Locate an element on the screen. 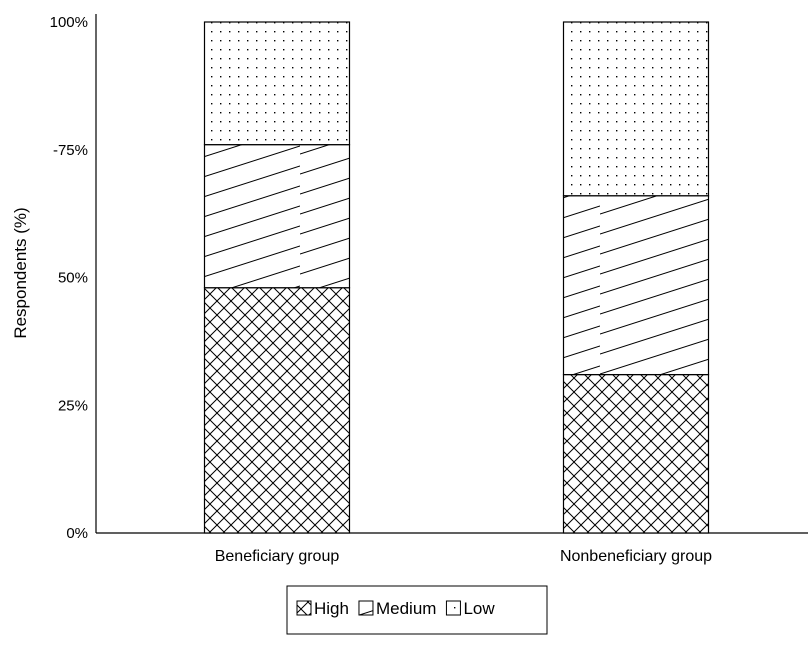 The height and width of the screenshot is (668, 810). legend-label-high: High is located at coordinates (331, 608).